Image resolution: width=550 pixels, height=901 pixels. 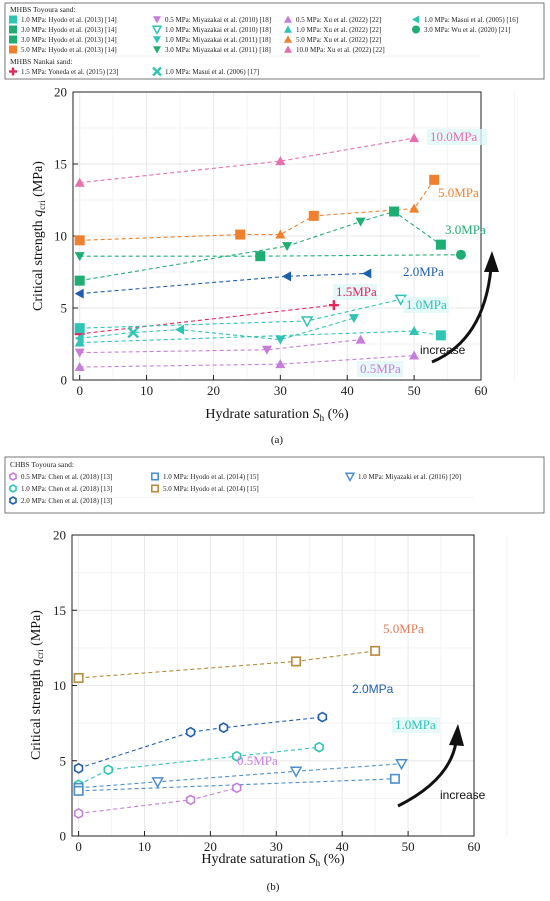 I want to click on x-tick-label: 40, so click(x=342, y=846).